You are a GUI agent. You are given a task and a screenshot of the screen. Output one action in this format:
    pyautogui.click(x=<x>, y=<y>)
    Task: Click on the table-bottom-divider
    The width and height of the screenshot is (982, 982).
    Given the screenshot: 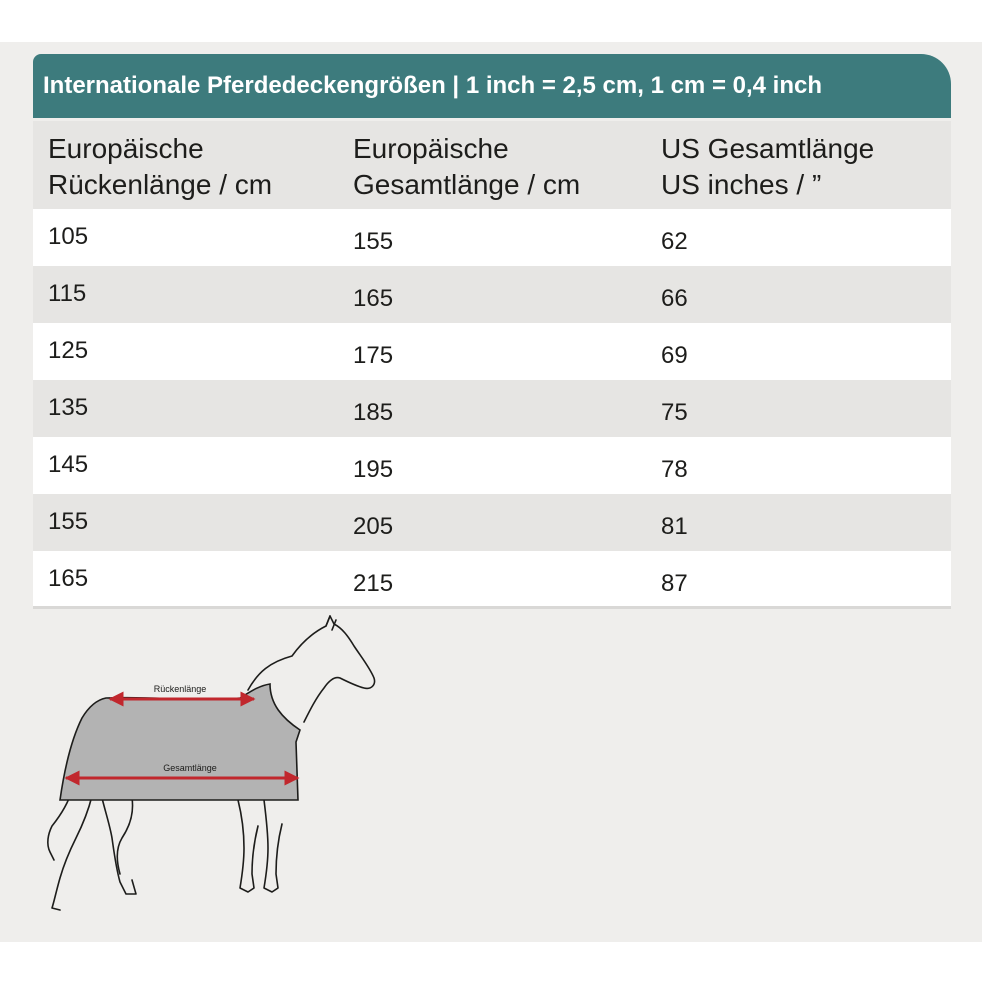 What is the action you would take?
    pyautogui.click(x=492, y=607)
    